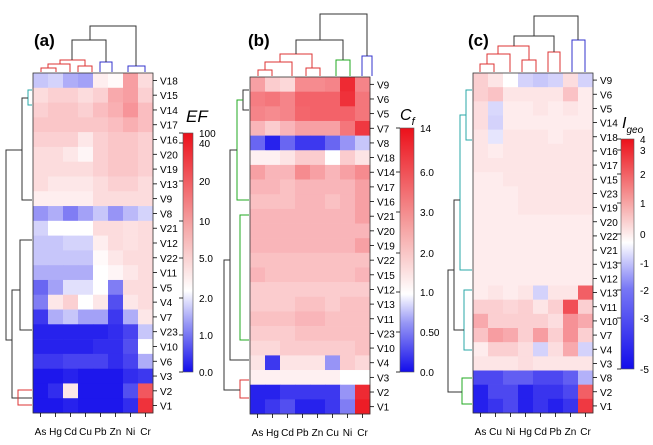 The width and height of the screenshot is (653, 445). I want to click on row-label: V22, so click(169, 259).